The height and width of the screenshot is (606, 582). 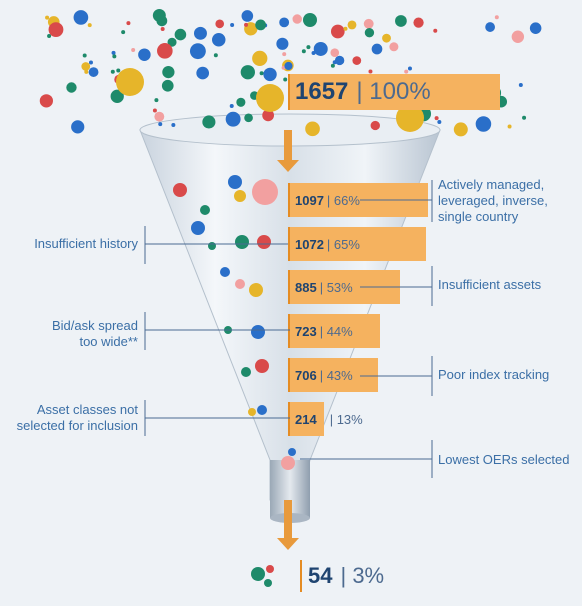 I want to click on stage-percent: 53%, so click(x=339, y=287).